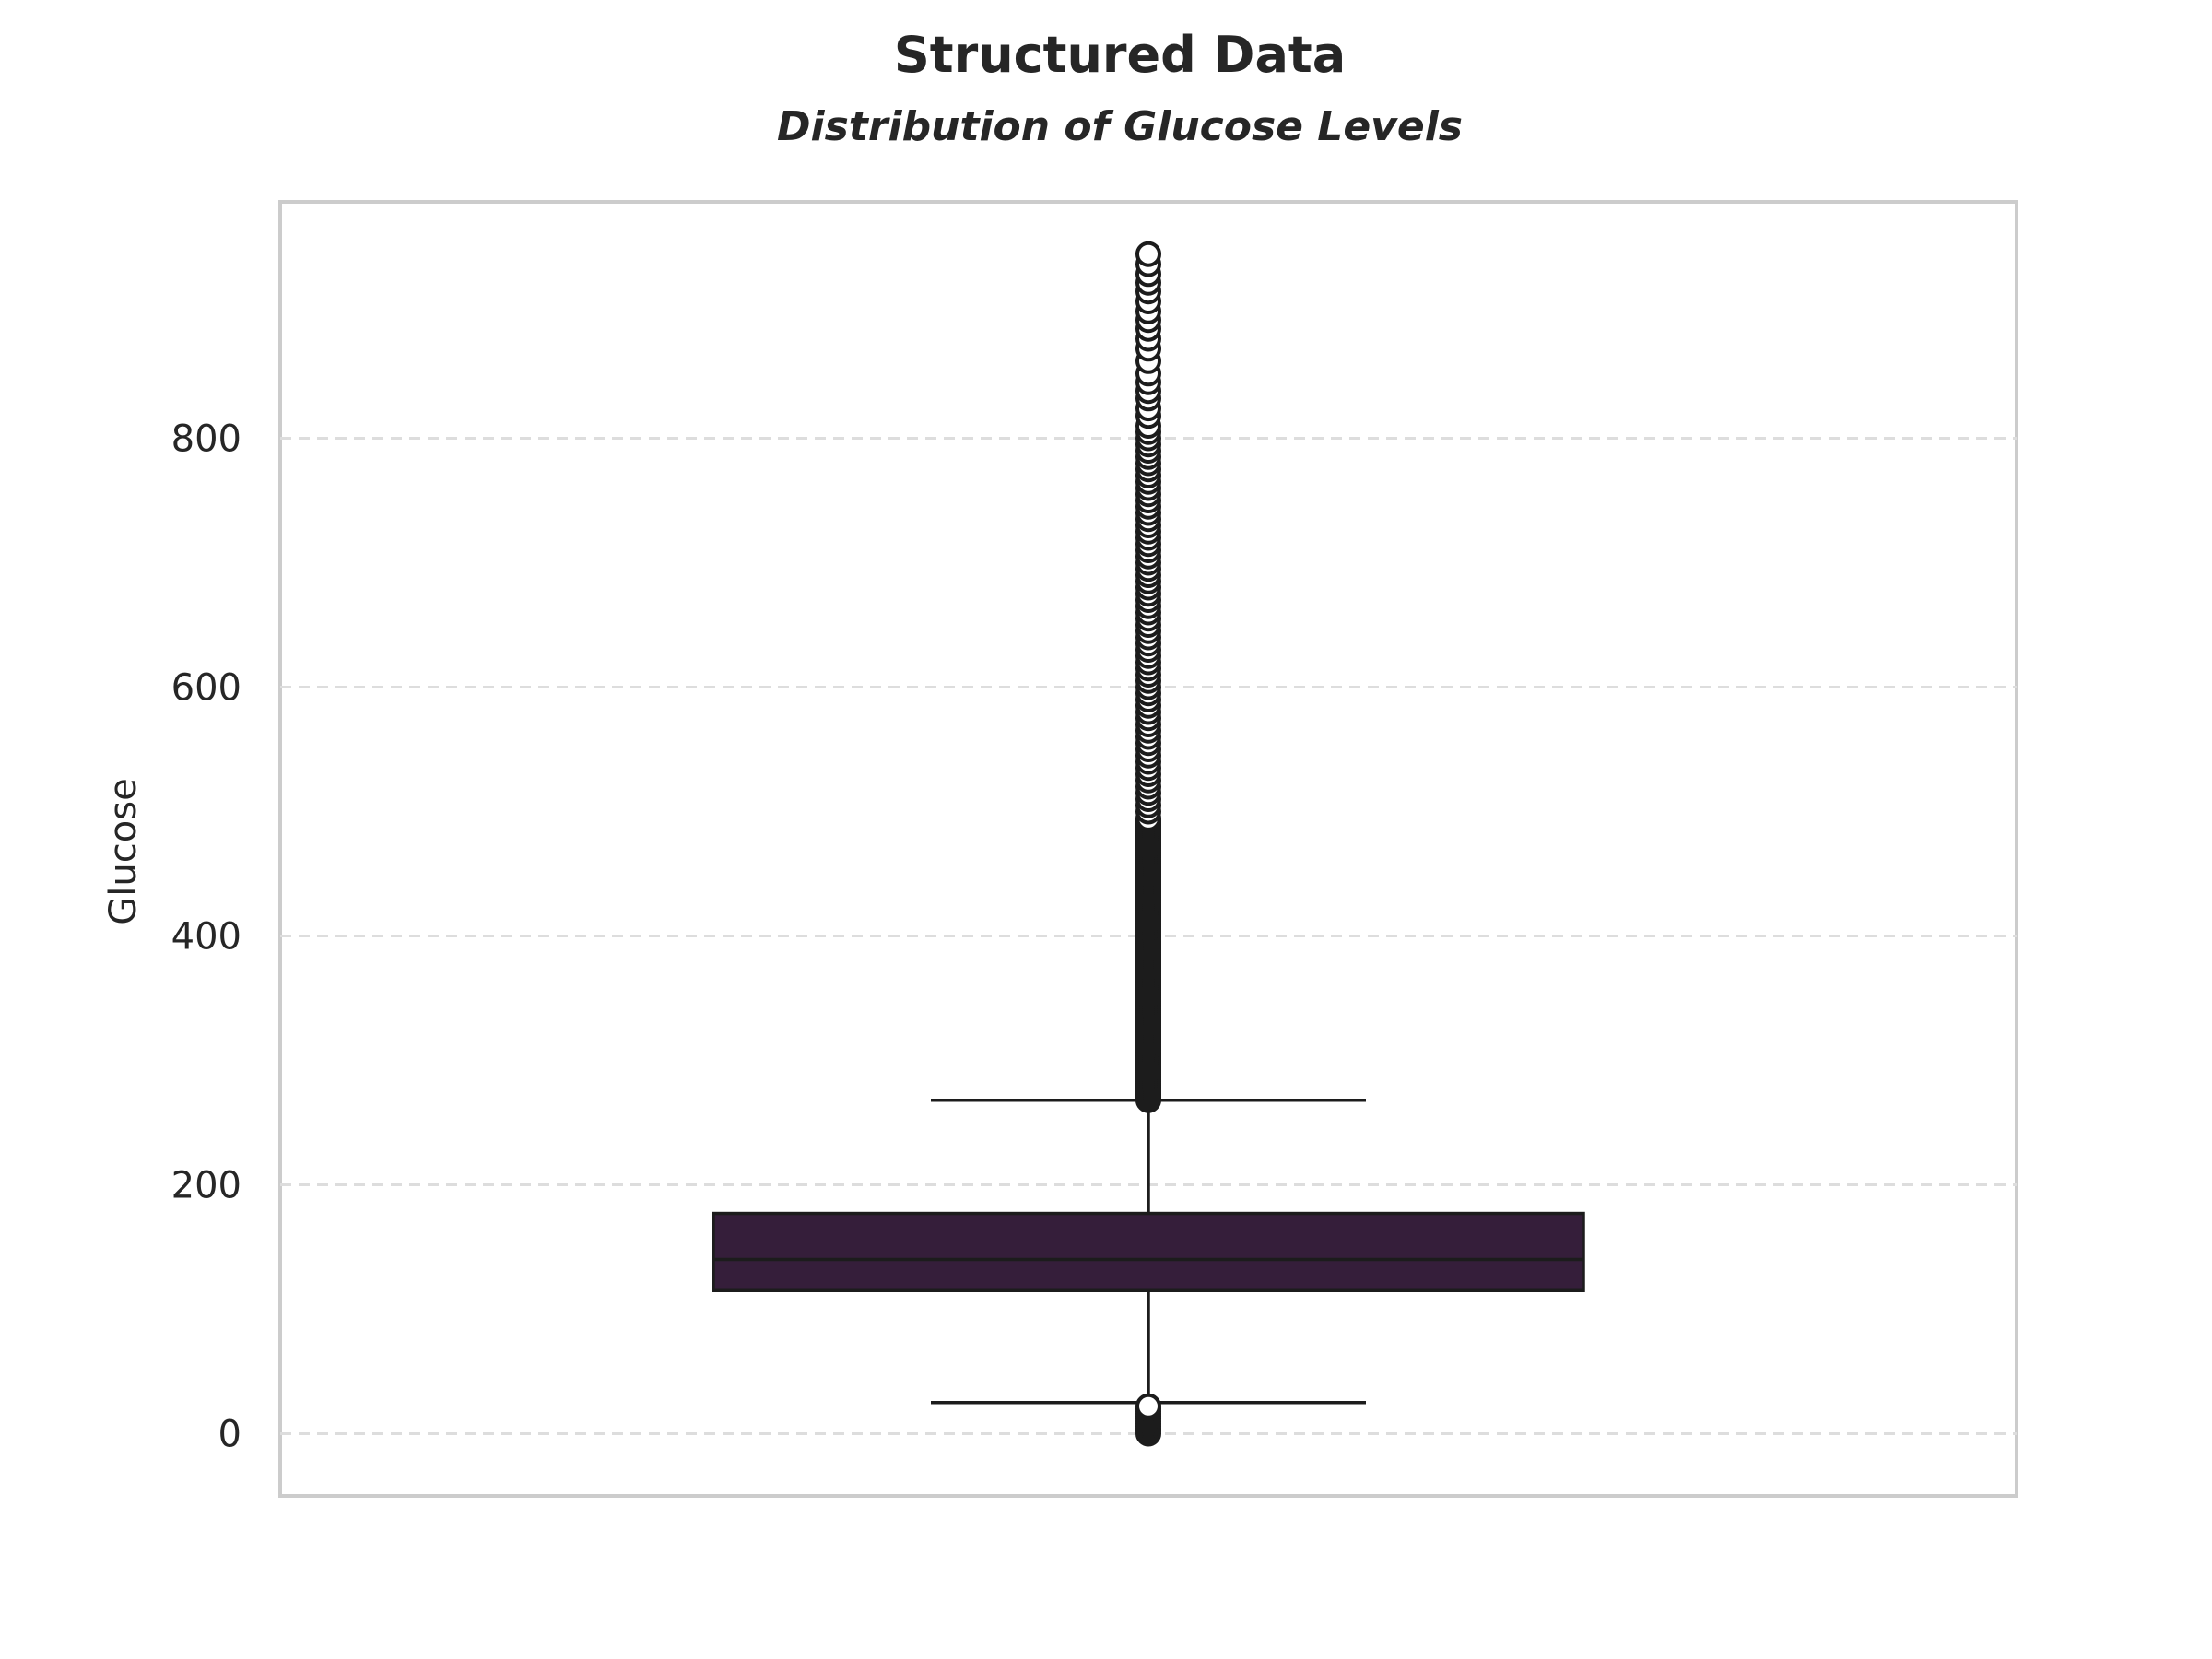 This screenshot has width=2212, height=1659. Describe the element at coordinates (1148, 844) in the screenshot. I see `outliers` at that location.